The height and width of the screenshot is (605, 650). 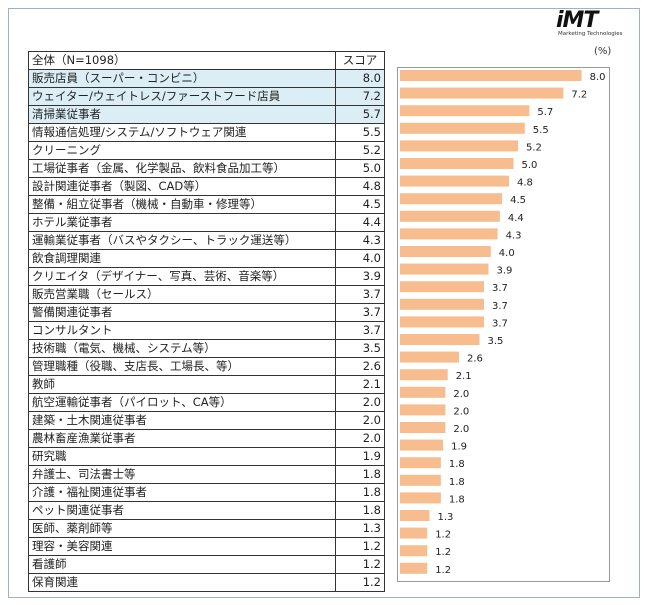 I want to click on row-score-value: 4.3, so click(x=360, y=240).